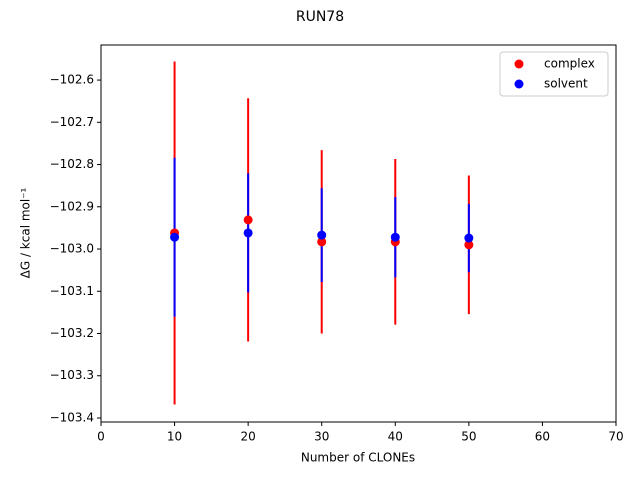  What do you see at coordinates (72, 249) in the screenshot?
I see `y-tick-label: −103.0` at bounding box center [72, 249].